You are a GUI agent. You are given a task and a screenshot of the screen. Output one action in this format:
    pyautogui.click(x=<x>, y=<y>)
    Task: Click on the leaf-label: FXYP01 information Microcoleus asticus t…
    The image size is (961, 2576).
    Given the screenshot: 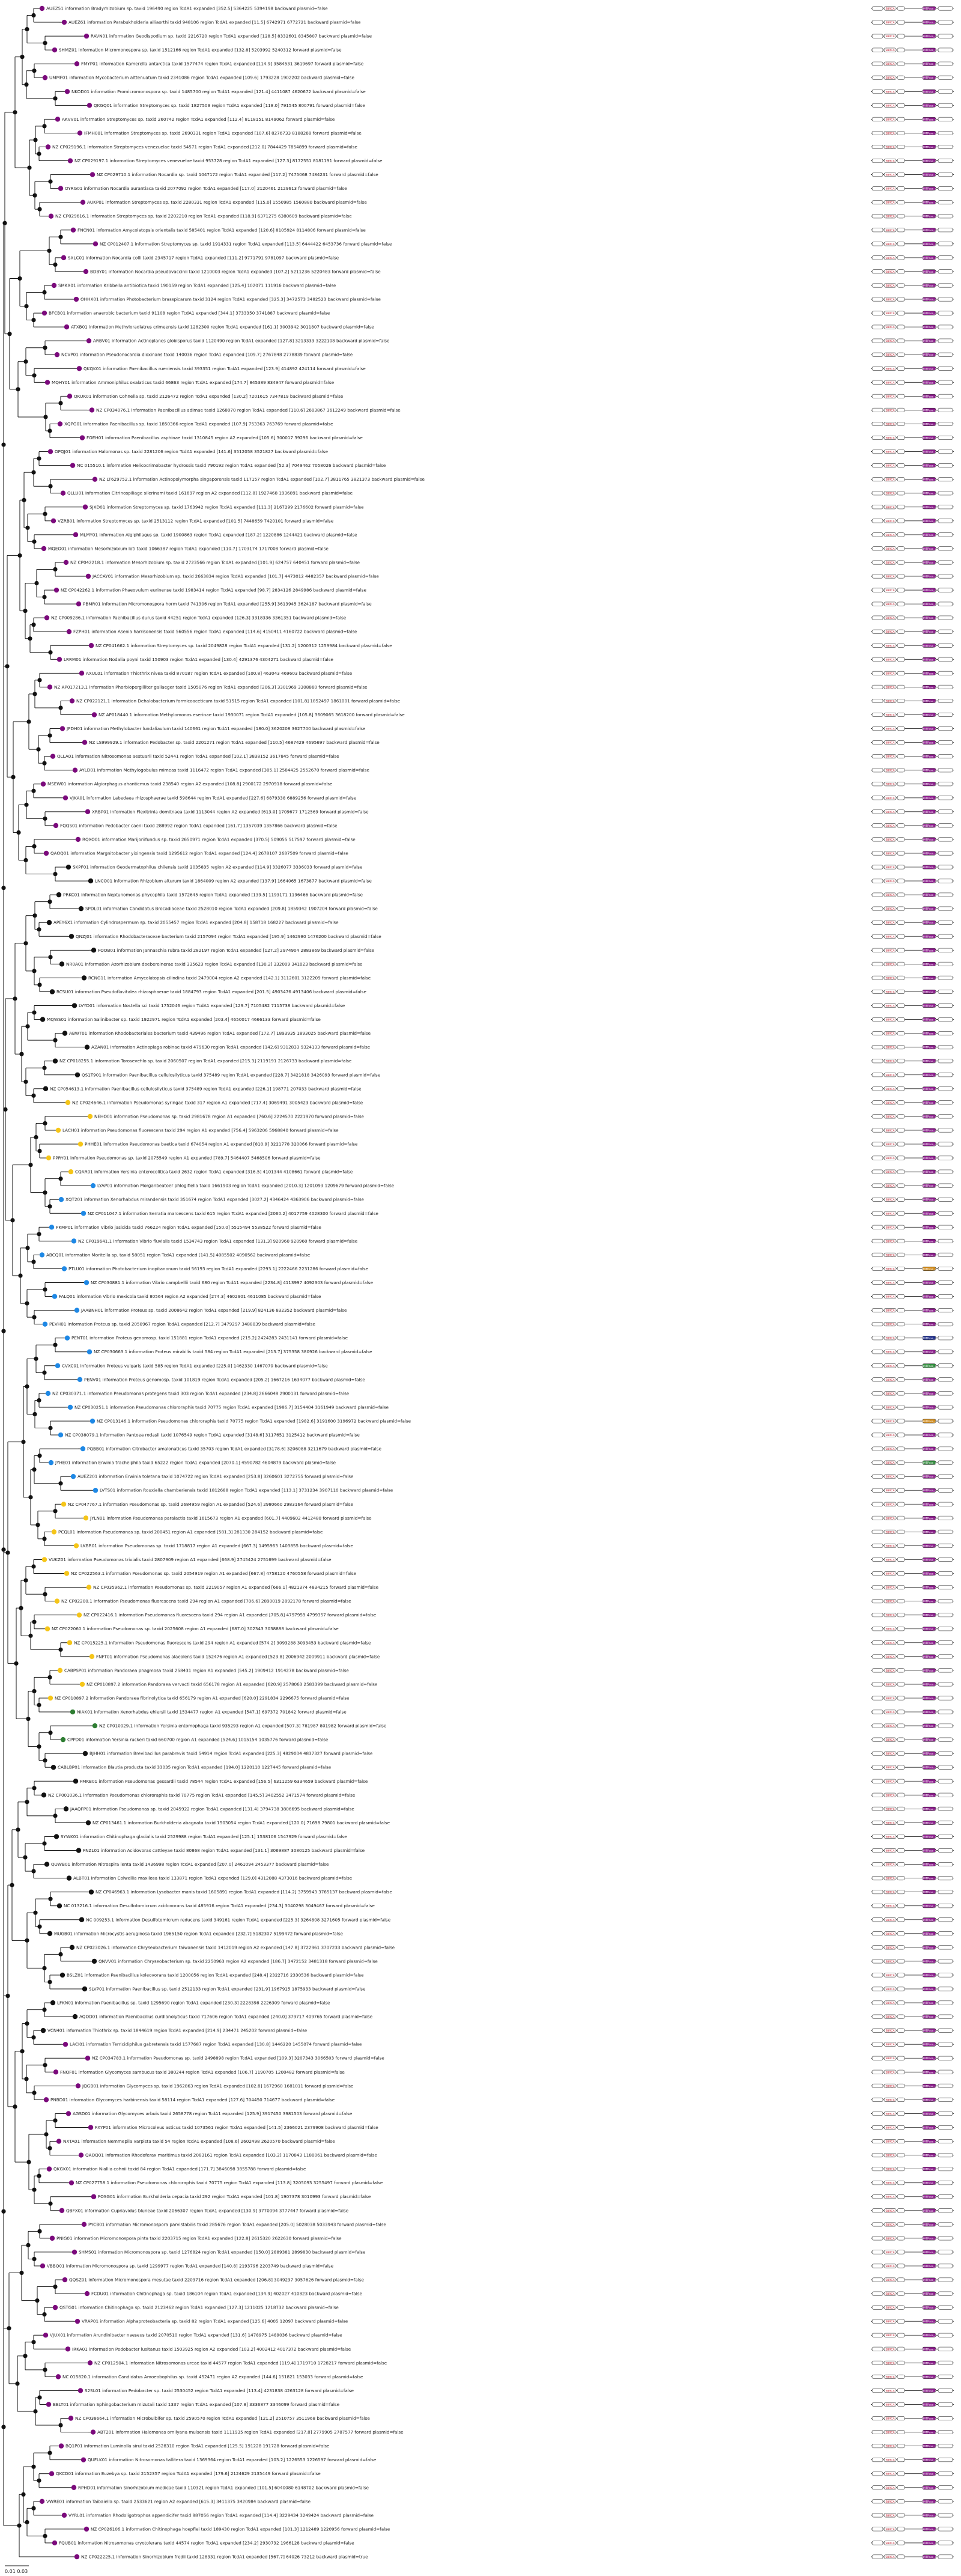 What is the action you would take?
    pyautogui.click(x=236, y=2127)
    